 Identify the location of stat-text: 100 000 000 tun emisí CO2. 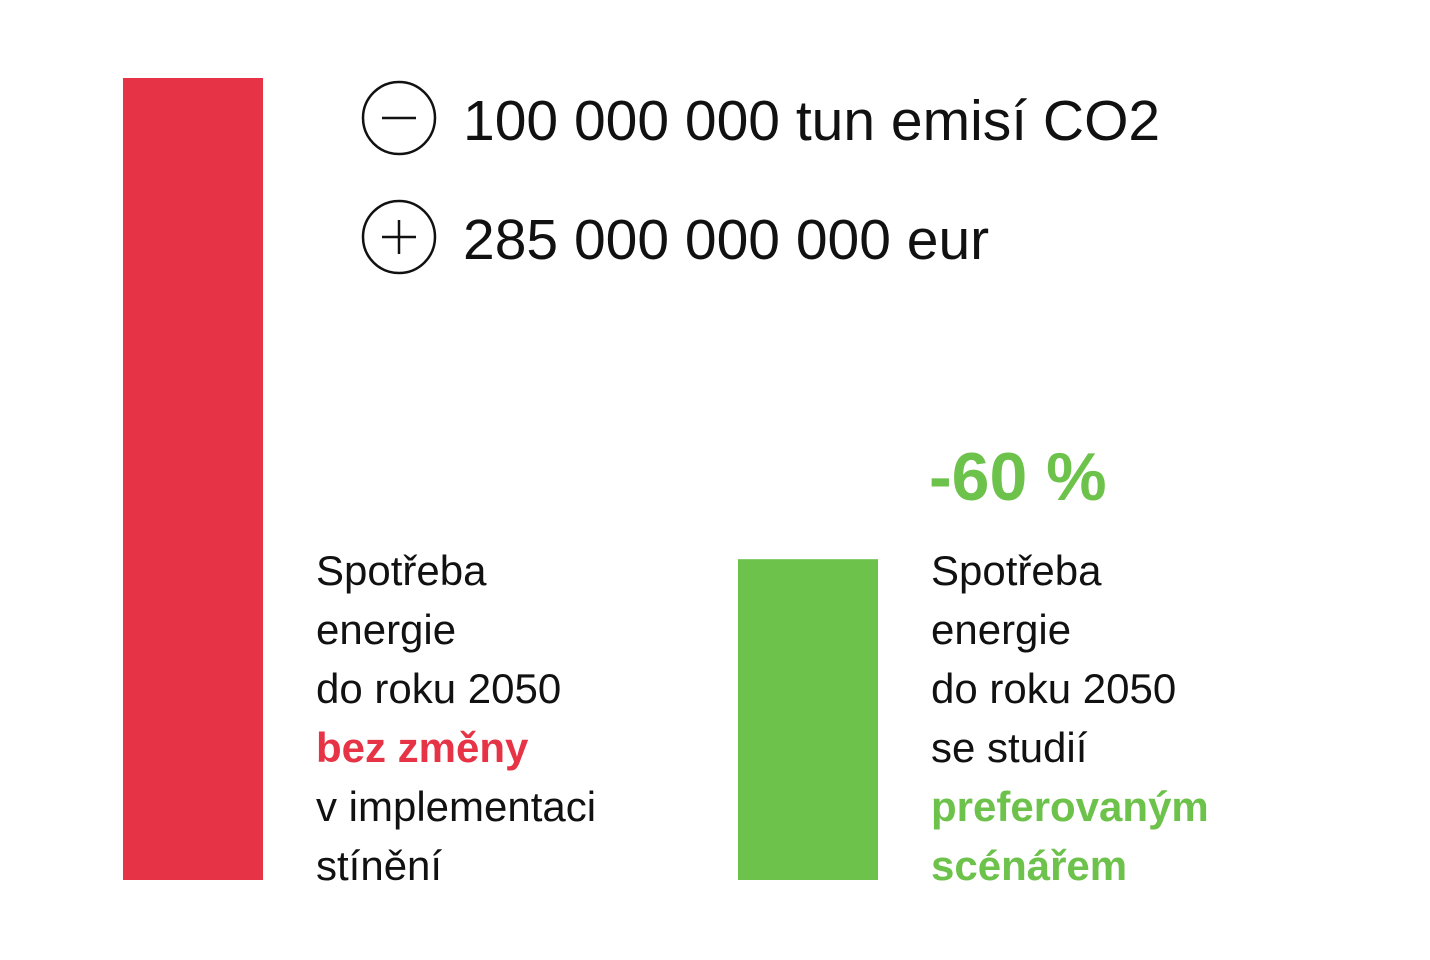
(811, 121).